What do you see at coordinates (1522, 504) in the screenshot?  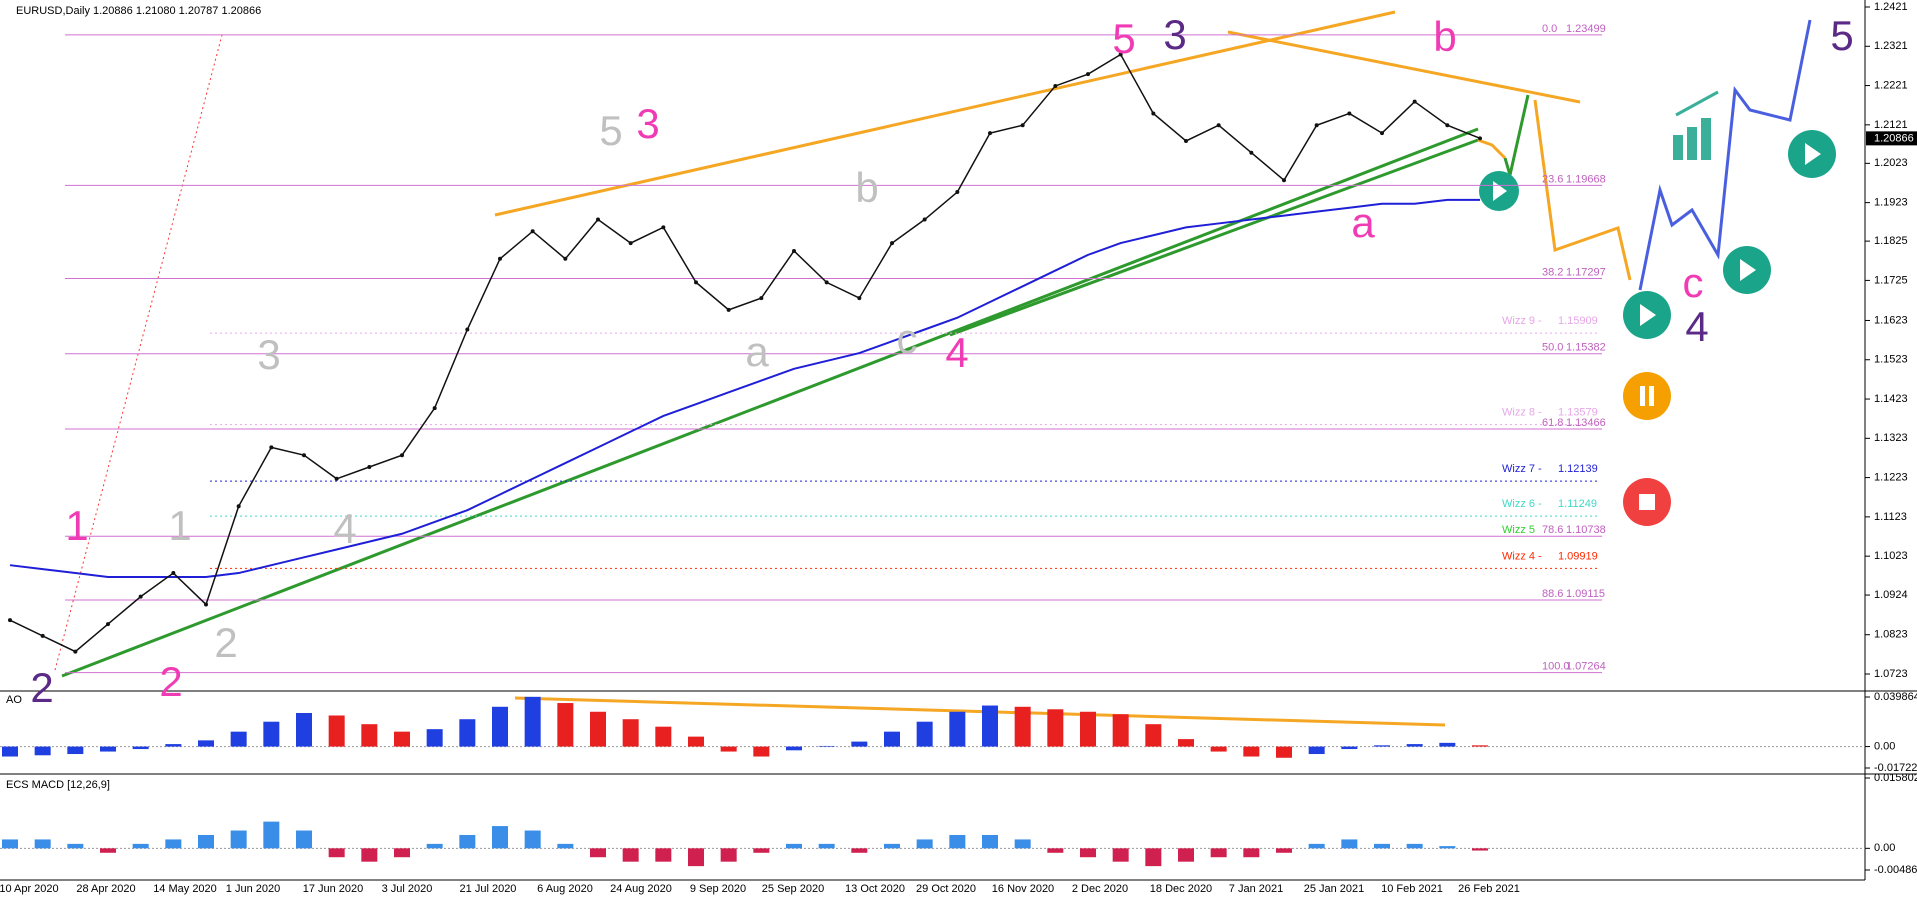 I see `wizz-name: Wizz 6 -` at bounding box center [1522, 504].